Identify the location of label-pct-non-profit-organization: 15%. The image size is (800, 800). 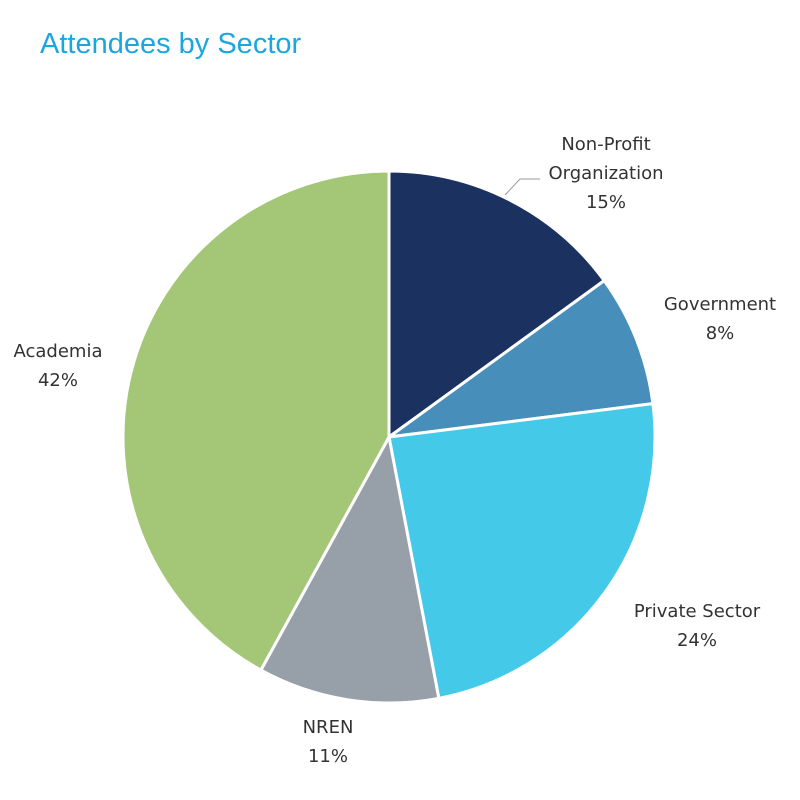
(606, 202).